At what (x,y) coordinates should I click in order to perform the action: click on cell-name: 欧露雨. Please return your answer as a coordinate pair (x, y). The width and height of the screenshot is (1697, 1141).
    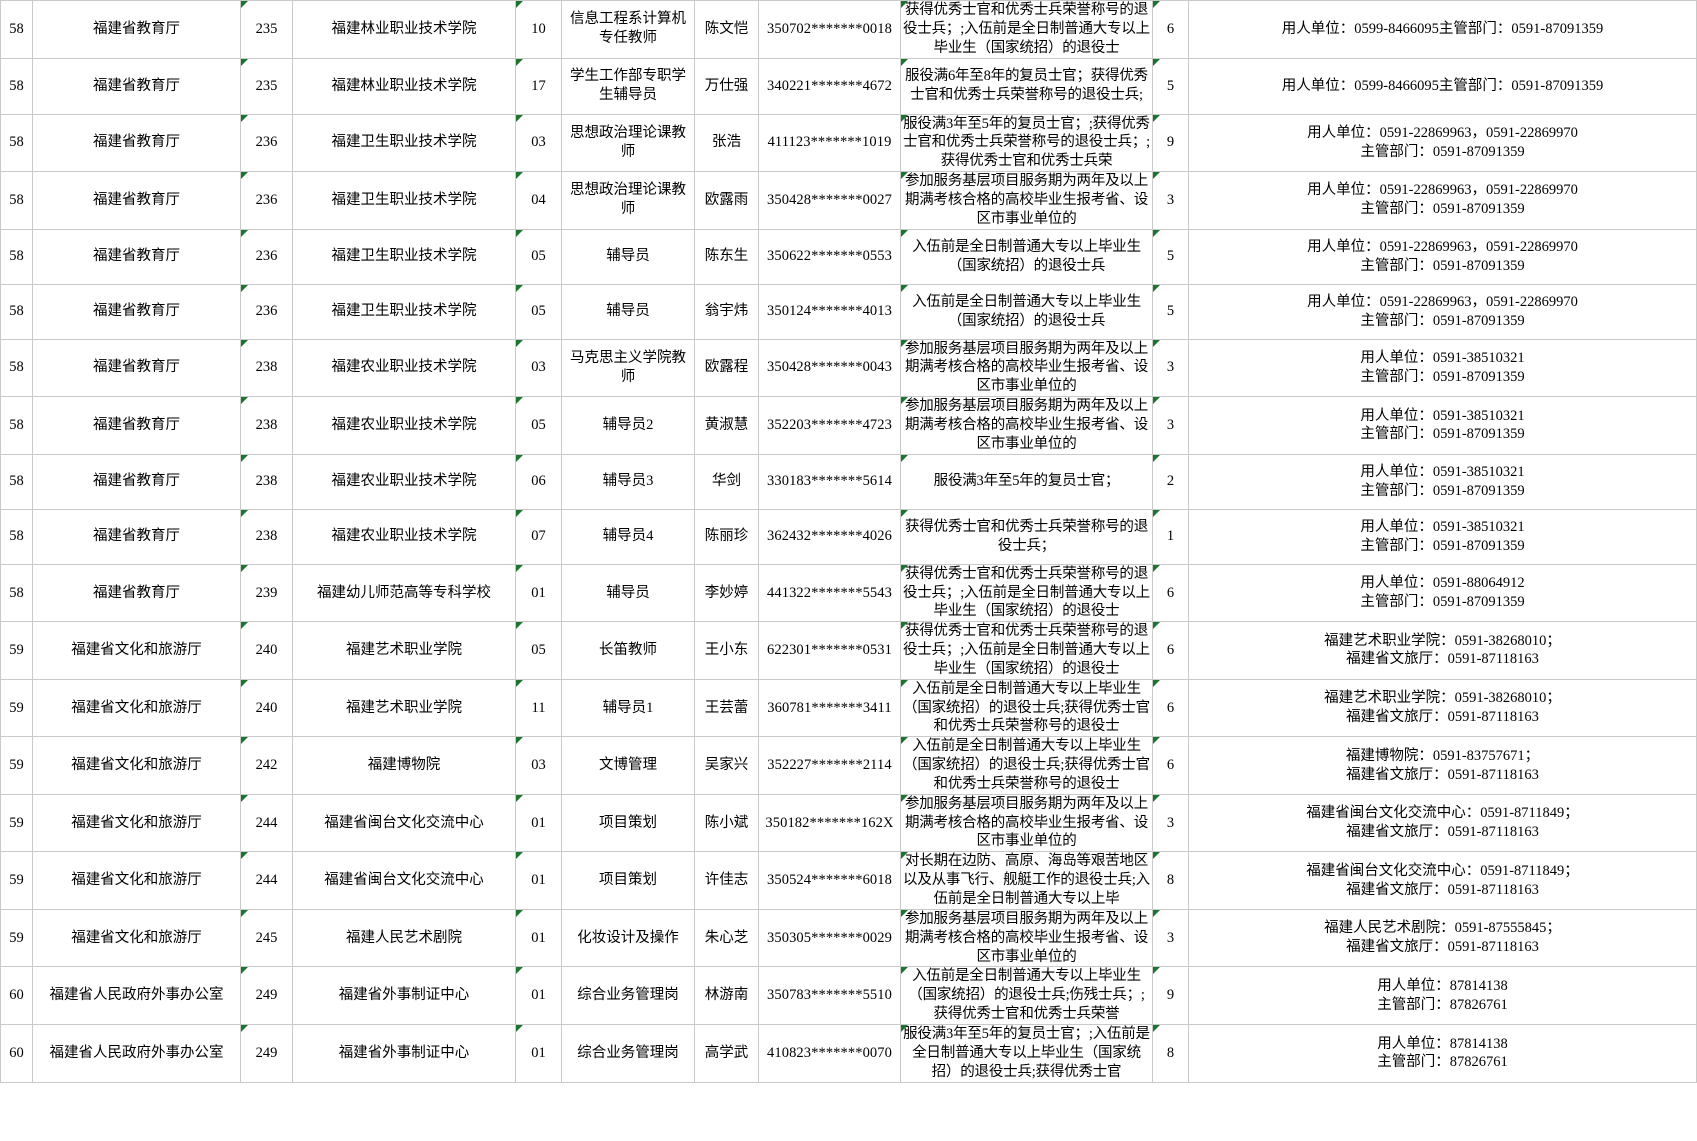
    Looking at the image, I should click on (726, 200).